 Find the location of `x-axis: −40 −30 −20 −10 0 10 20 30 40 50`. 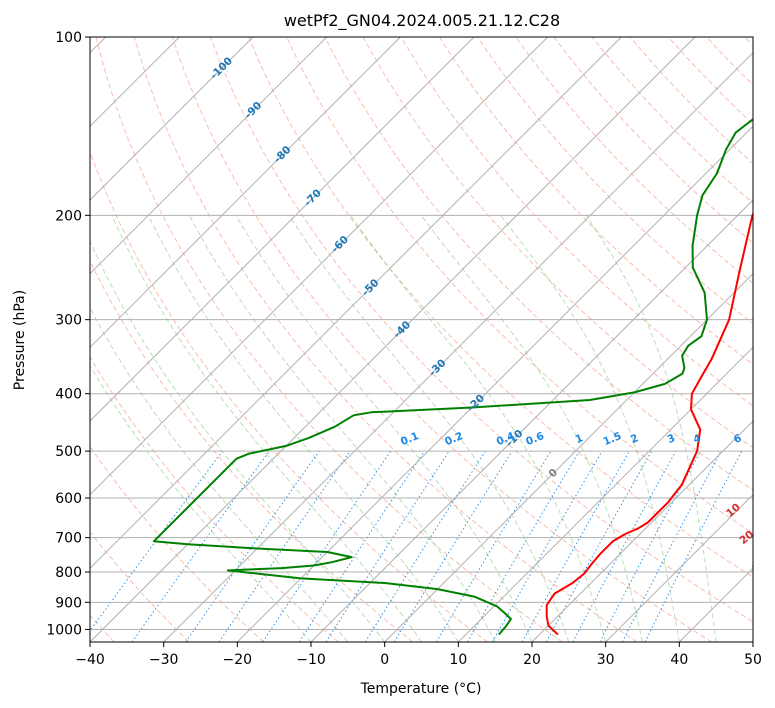

x-axis: −40 −30 −20 −10 0 10 20 30 40 50 is located at coordinates (418, 655).